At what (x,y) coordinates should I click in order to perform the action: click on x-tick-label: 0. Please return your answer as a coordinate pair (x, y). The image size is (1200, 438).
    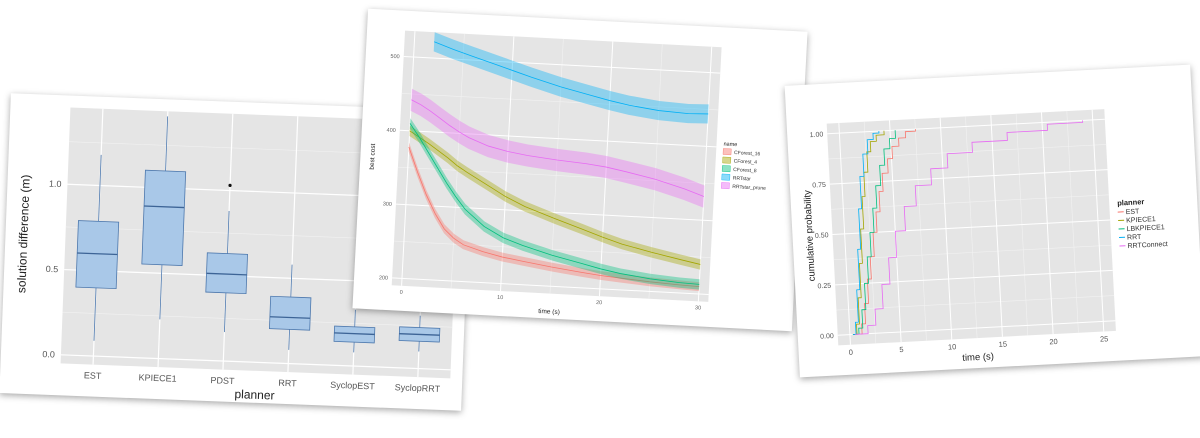
    Looking at the image, I should click on (851, 352).